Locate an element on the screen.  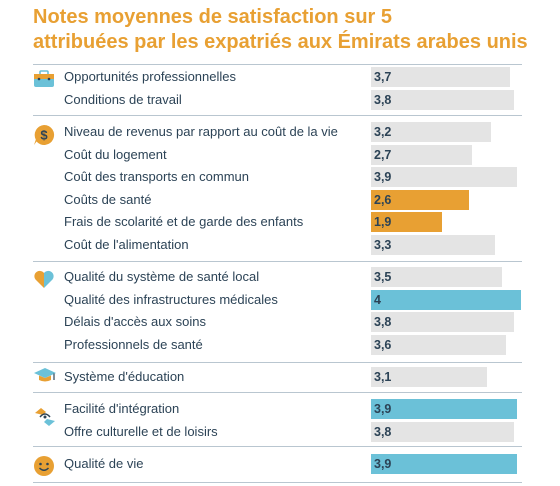
row-label: Coût de l'alimentation is located at coordinates (126, 244).